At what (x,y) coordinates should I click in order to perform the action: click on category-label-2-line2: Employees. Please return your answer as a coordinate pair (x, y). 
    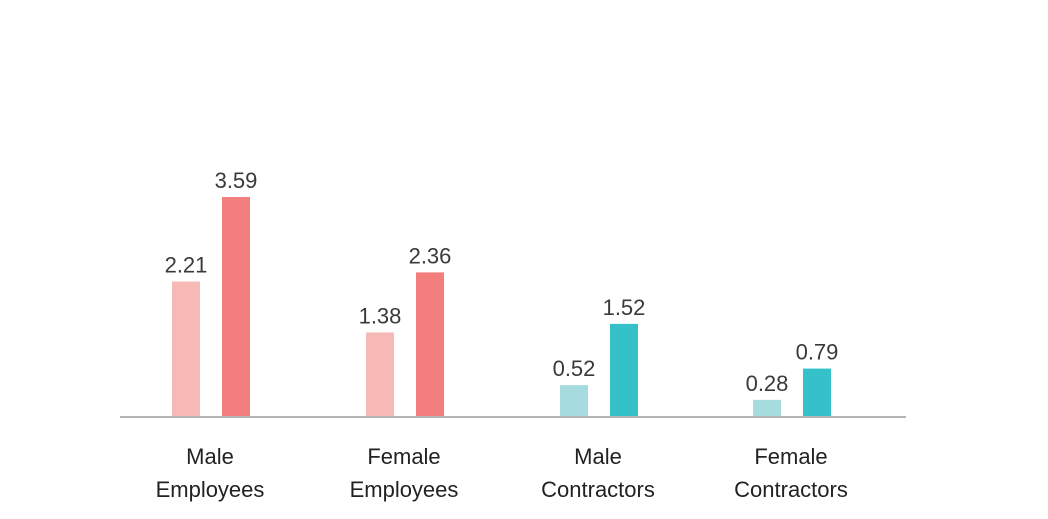
    Looking at the image, I should click on (404, 489).